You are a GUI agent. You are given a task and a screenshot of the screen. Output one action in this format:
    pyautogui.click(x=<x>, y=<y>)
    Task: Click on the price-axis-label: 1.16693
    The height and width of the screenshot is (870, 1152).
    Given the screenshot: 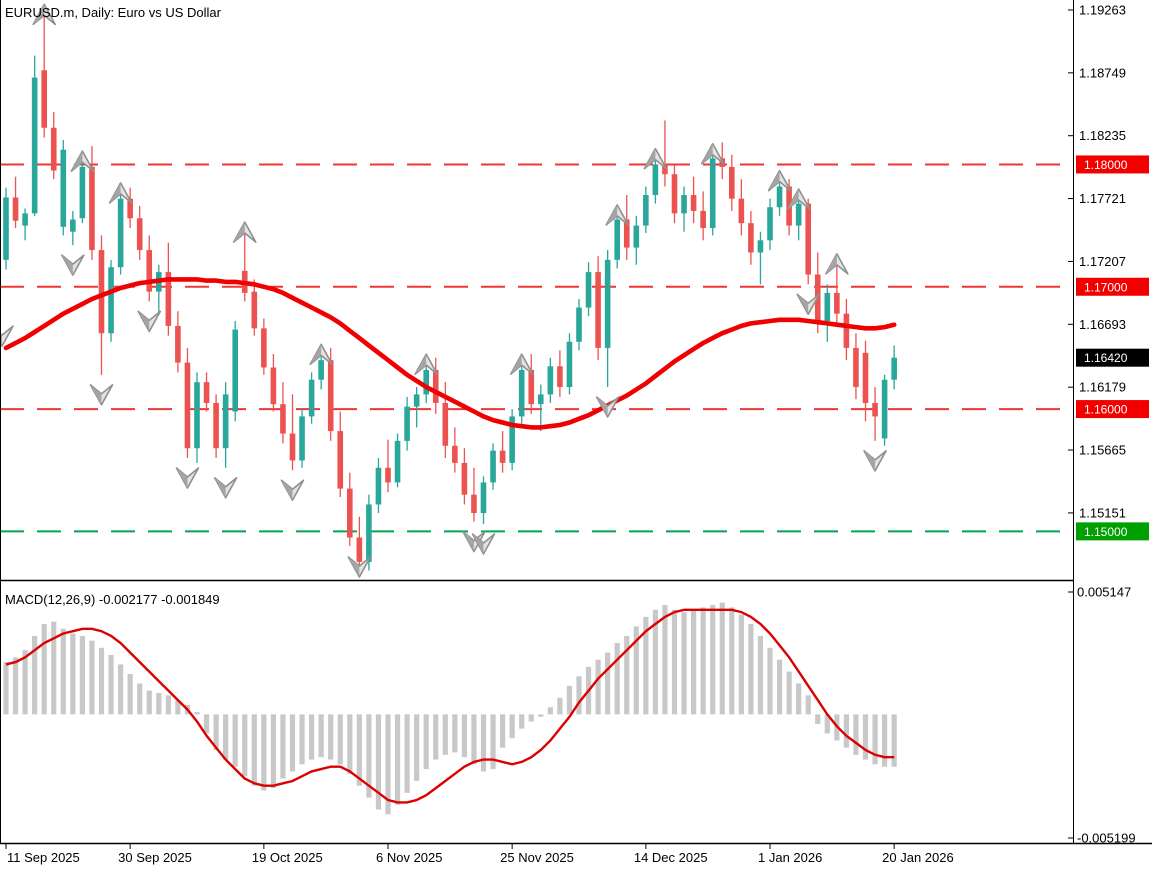 What is the action you would take?
    pyautogui.click(x=1102, y=324)
    